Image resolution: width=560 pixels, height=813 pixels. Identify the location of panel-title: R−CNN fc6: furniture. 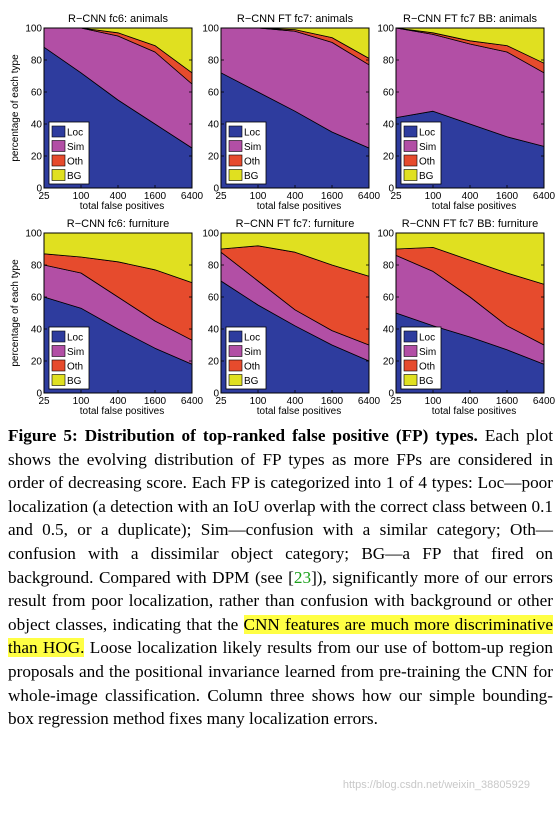
(118, 224).